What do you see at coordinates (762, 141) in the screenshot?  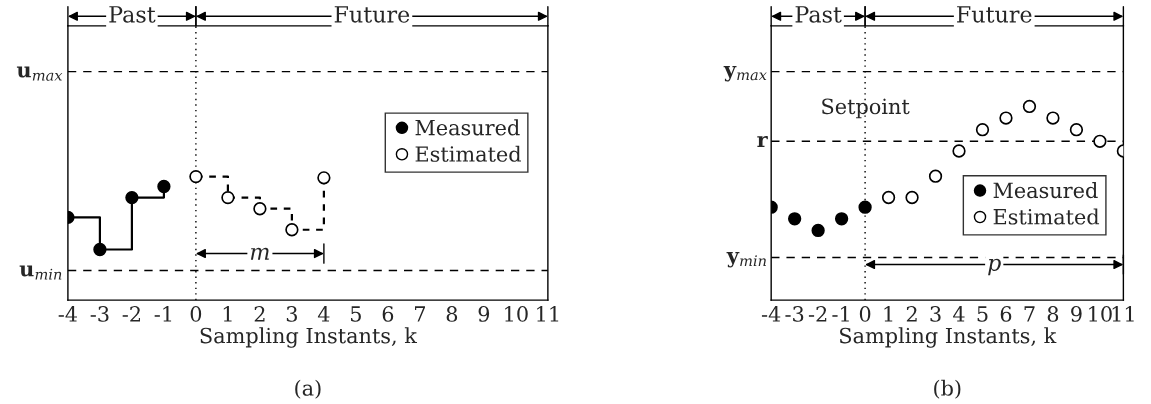 I see `ref-line-label: r` at bounding box center [762, 141].